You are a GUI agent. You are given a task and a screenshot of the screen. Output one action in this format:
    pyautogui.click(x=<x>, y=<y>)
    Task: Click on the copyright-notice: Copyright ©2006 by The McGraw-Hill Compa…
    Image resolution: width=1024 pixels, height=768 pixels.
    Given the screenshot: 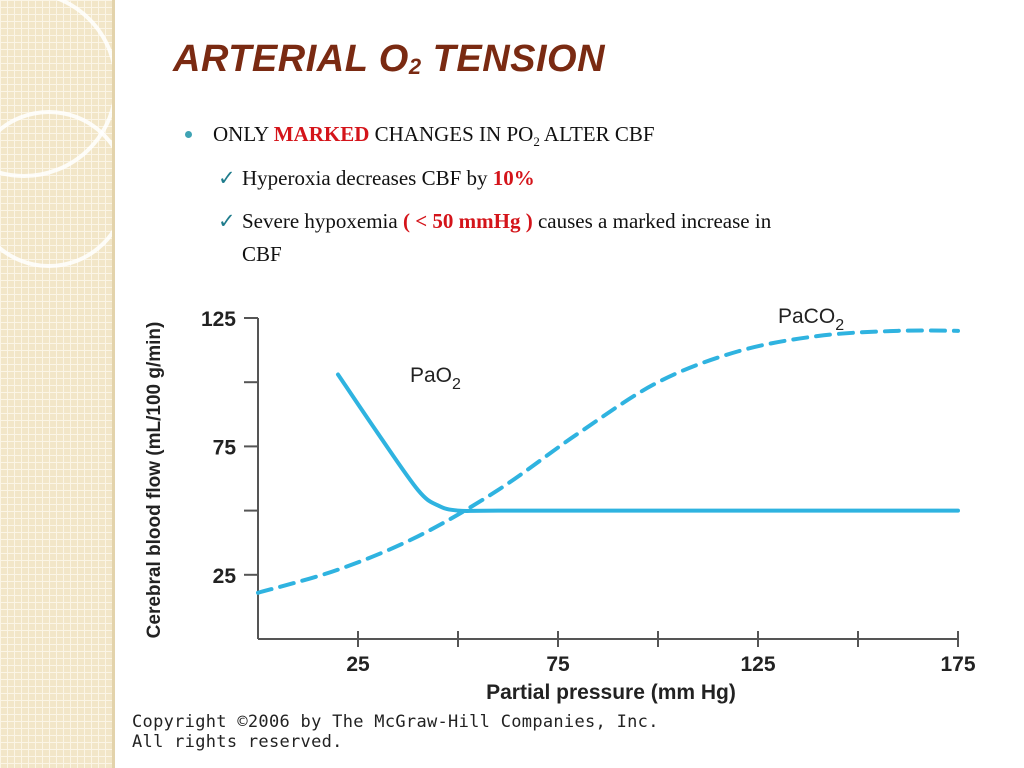 What is the action you would take?
    pyautogui.click(x=395, y=732)
    